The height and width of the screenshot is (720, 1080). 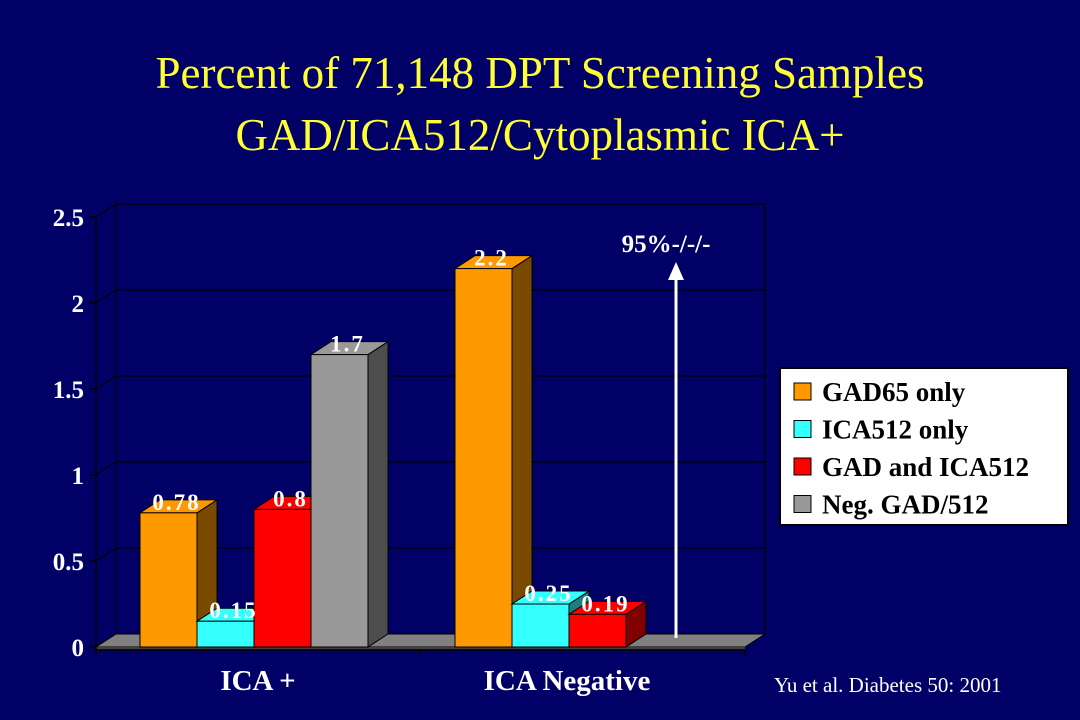 What do you see at coordinates (78, 648) in the screenshot?
I see `y-tick-label: 0` at bounding box center [78, 648].